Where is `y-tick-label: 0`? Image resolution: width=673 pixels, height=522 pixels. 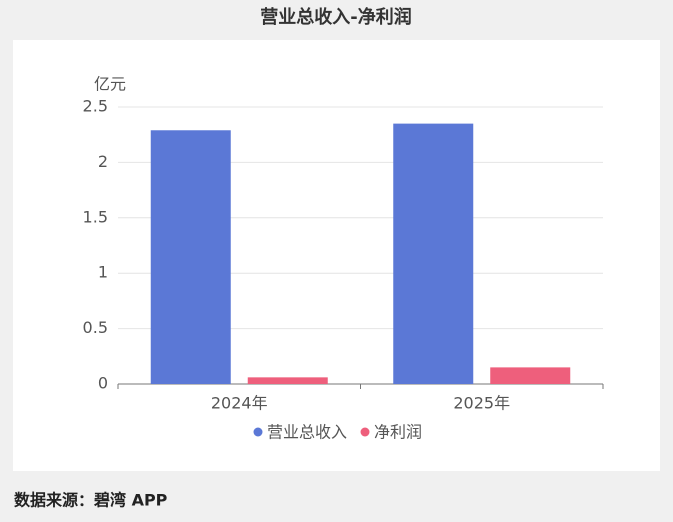
y-tick-label: 0 is located at coordinates (103, 383).